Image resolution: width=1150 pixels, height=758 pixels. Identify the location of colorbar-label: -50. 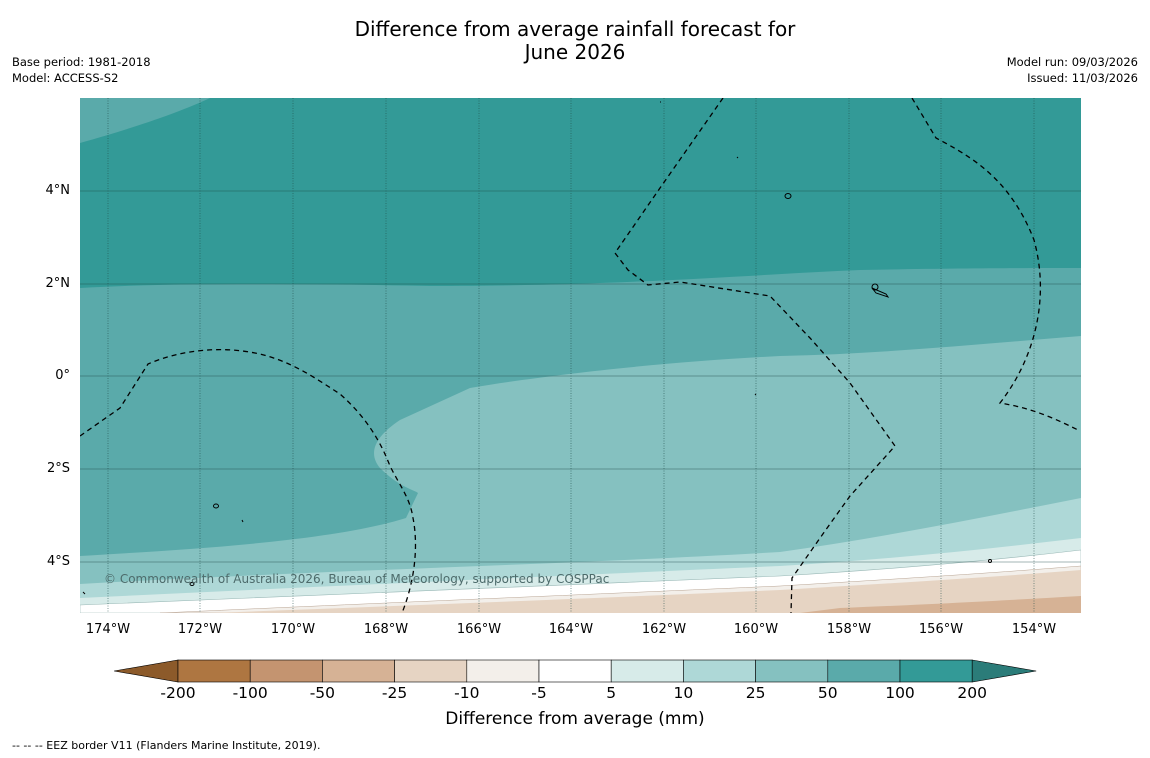
(322, 693).